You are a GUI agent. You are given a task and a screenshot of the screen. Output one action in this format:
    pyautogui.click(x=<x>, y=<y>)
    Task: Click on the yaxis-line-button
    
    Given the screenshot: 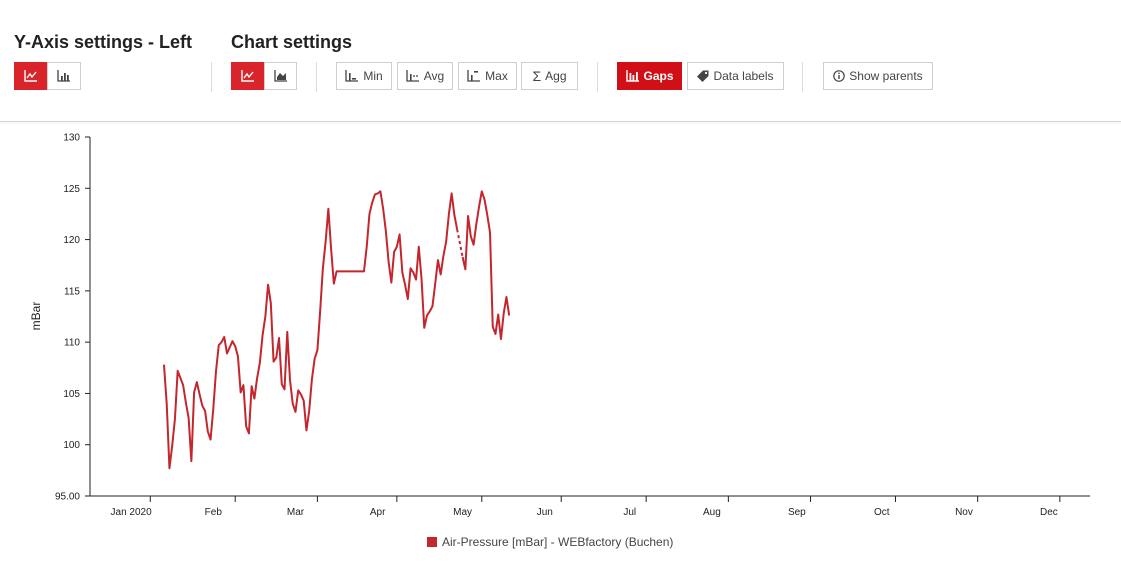 What is the action you would take?
    pyautogui.click(x=31, y=76)
    